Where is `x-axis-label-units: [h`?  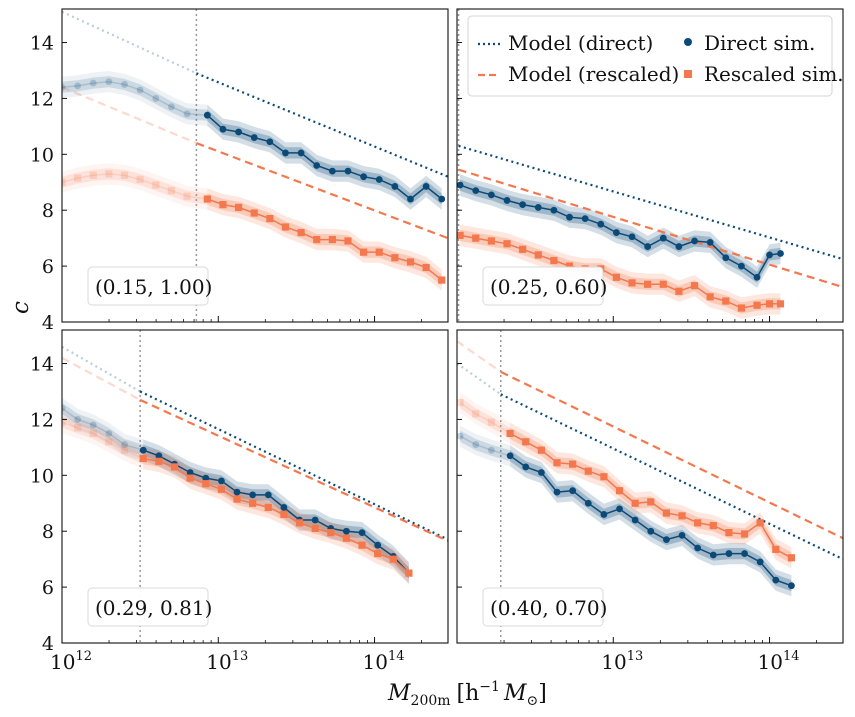
x-axis-label-units: [h is located at coordinates (468, 693).